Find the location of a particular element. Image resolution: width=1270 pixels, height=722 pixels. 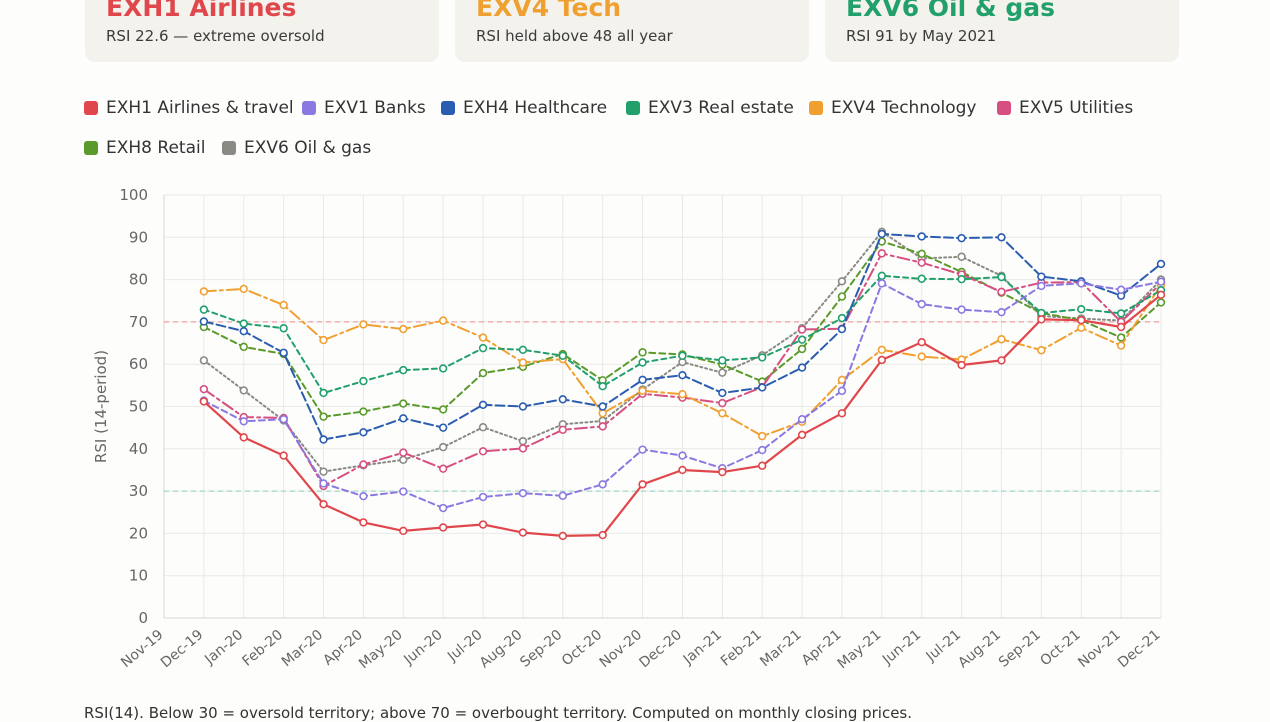

y-tick-label: 50 is located at coordinates (138, 407).